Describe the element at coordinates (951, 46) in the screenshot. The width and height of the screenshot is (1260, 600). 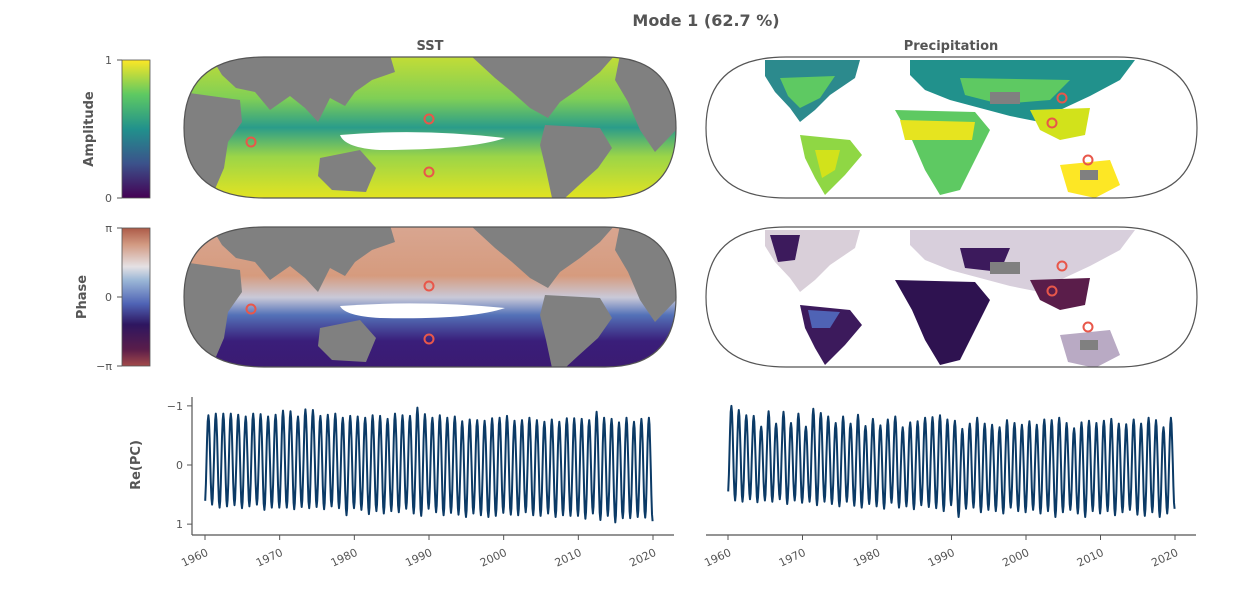
I see `column-title-precip: Precipitation` at that location.